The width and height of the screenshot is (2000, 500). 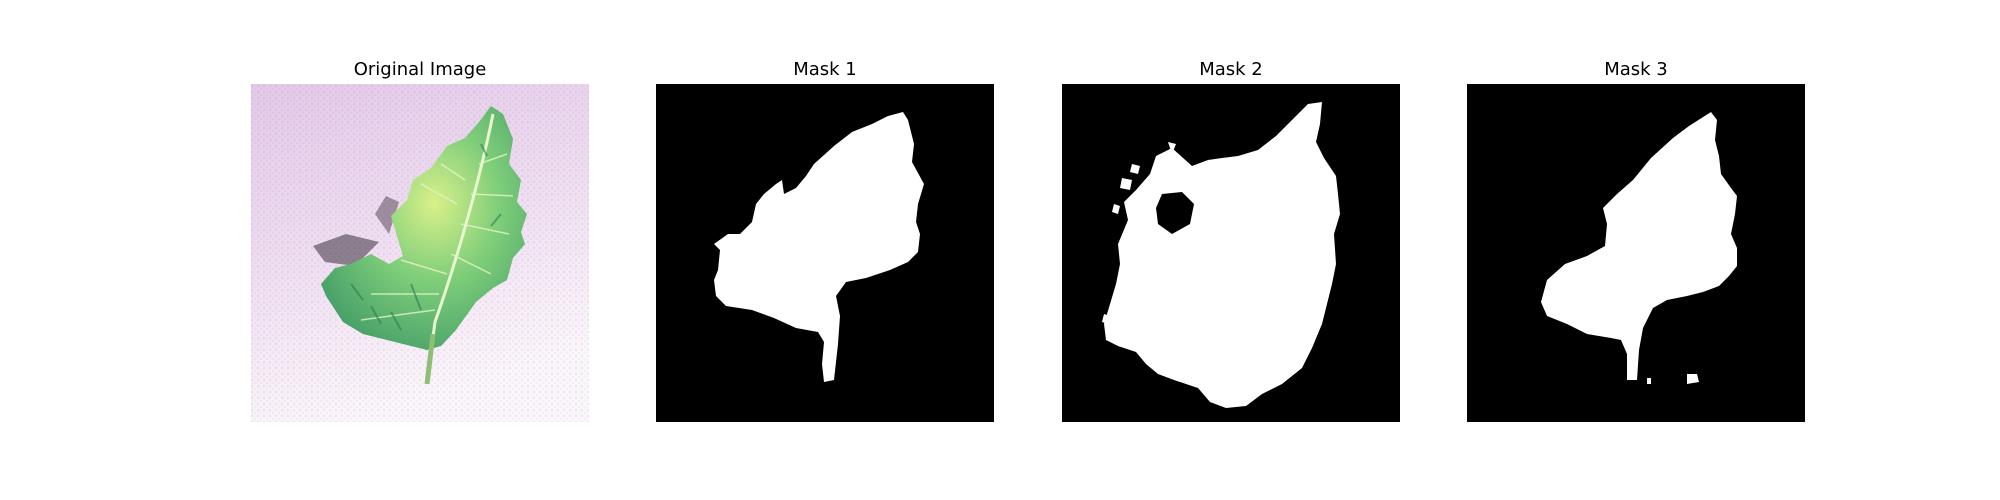 I want to click on panel-title: Original Image, so click(x=420, y=69).